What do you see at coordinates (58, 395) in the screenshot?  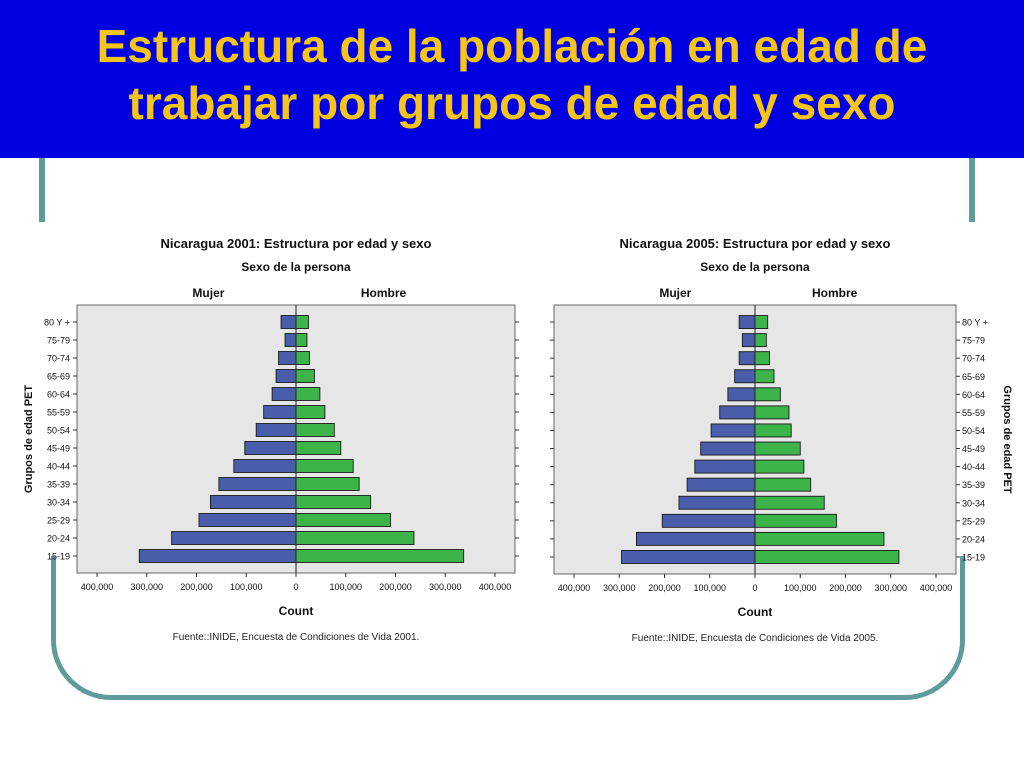 I see `y-label-left: 60-64` at bounding box center [58, 395].